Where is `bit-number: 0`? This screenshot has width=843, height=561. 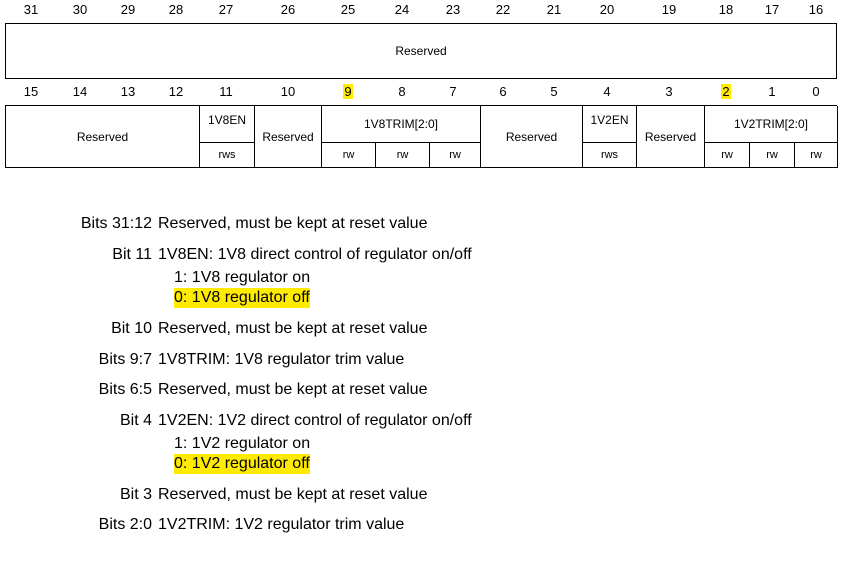 bit-number: 0 is located at coordinates (816, 91).